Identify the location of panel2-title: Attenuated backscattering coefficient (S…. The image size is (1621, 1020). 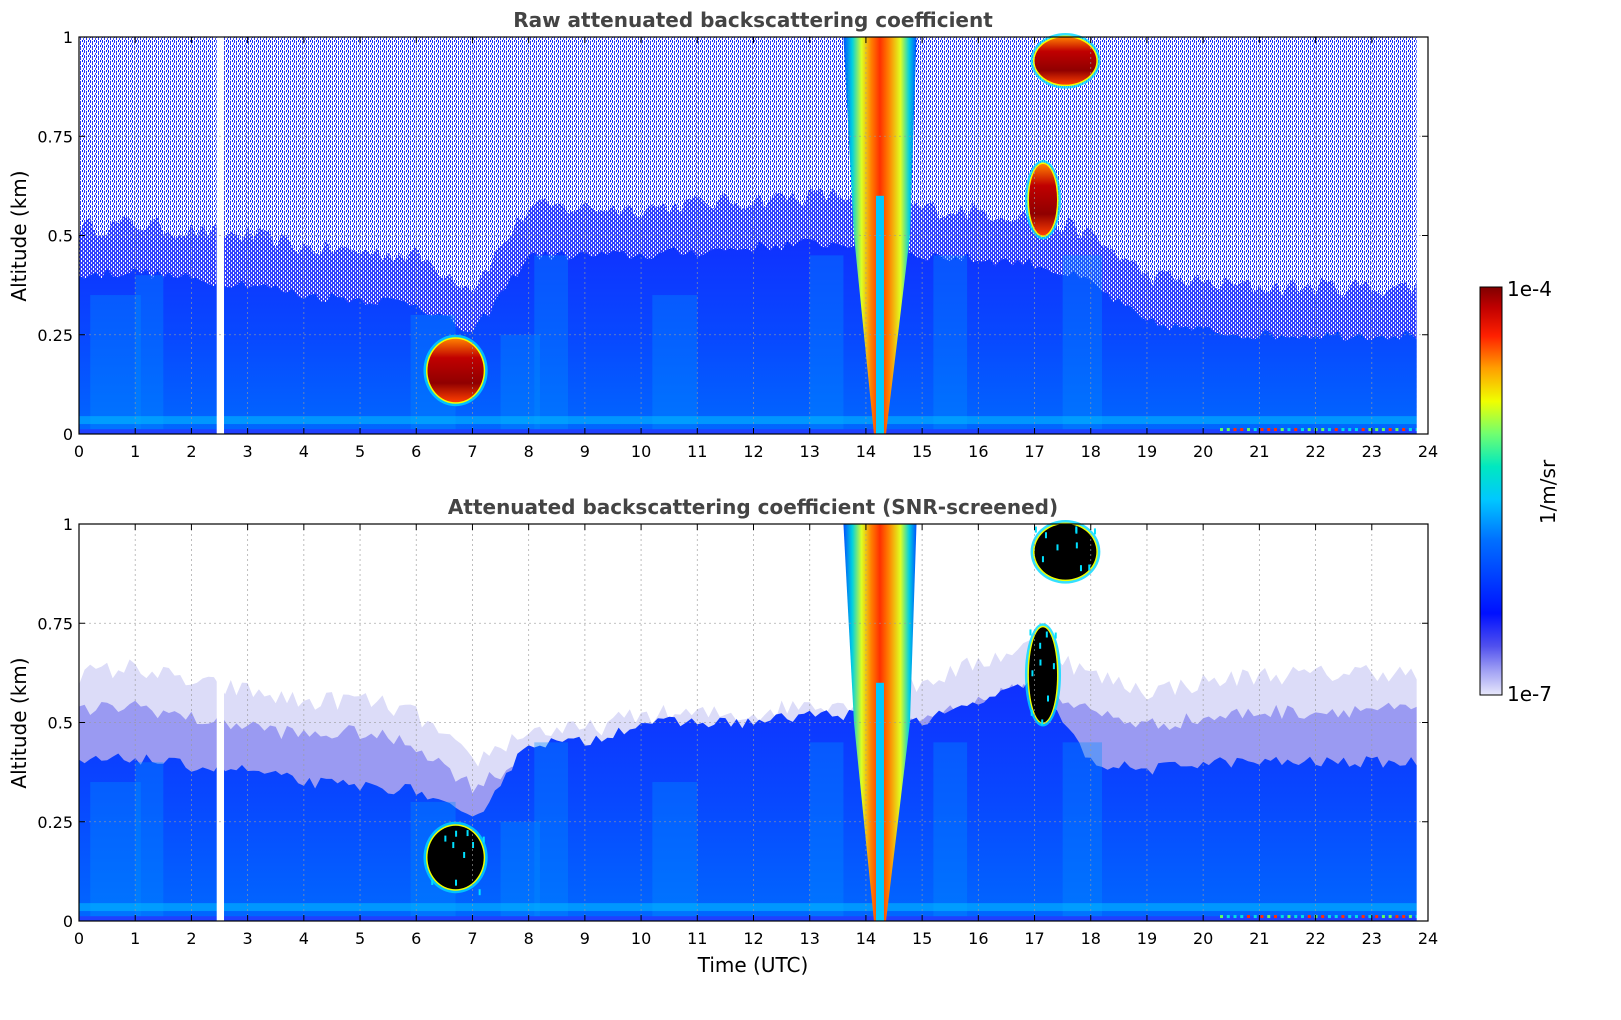
(753, 507).